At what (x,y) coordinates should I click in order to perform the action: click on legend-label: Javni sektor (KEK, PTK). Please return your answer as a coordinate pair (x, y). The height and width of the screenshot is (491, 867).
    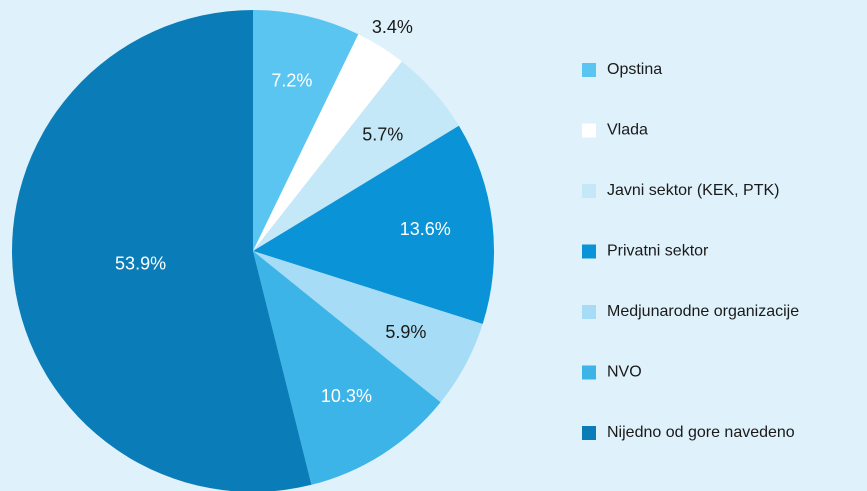
    Looking at the image, I should click on (693, 190).